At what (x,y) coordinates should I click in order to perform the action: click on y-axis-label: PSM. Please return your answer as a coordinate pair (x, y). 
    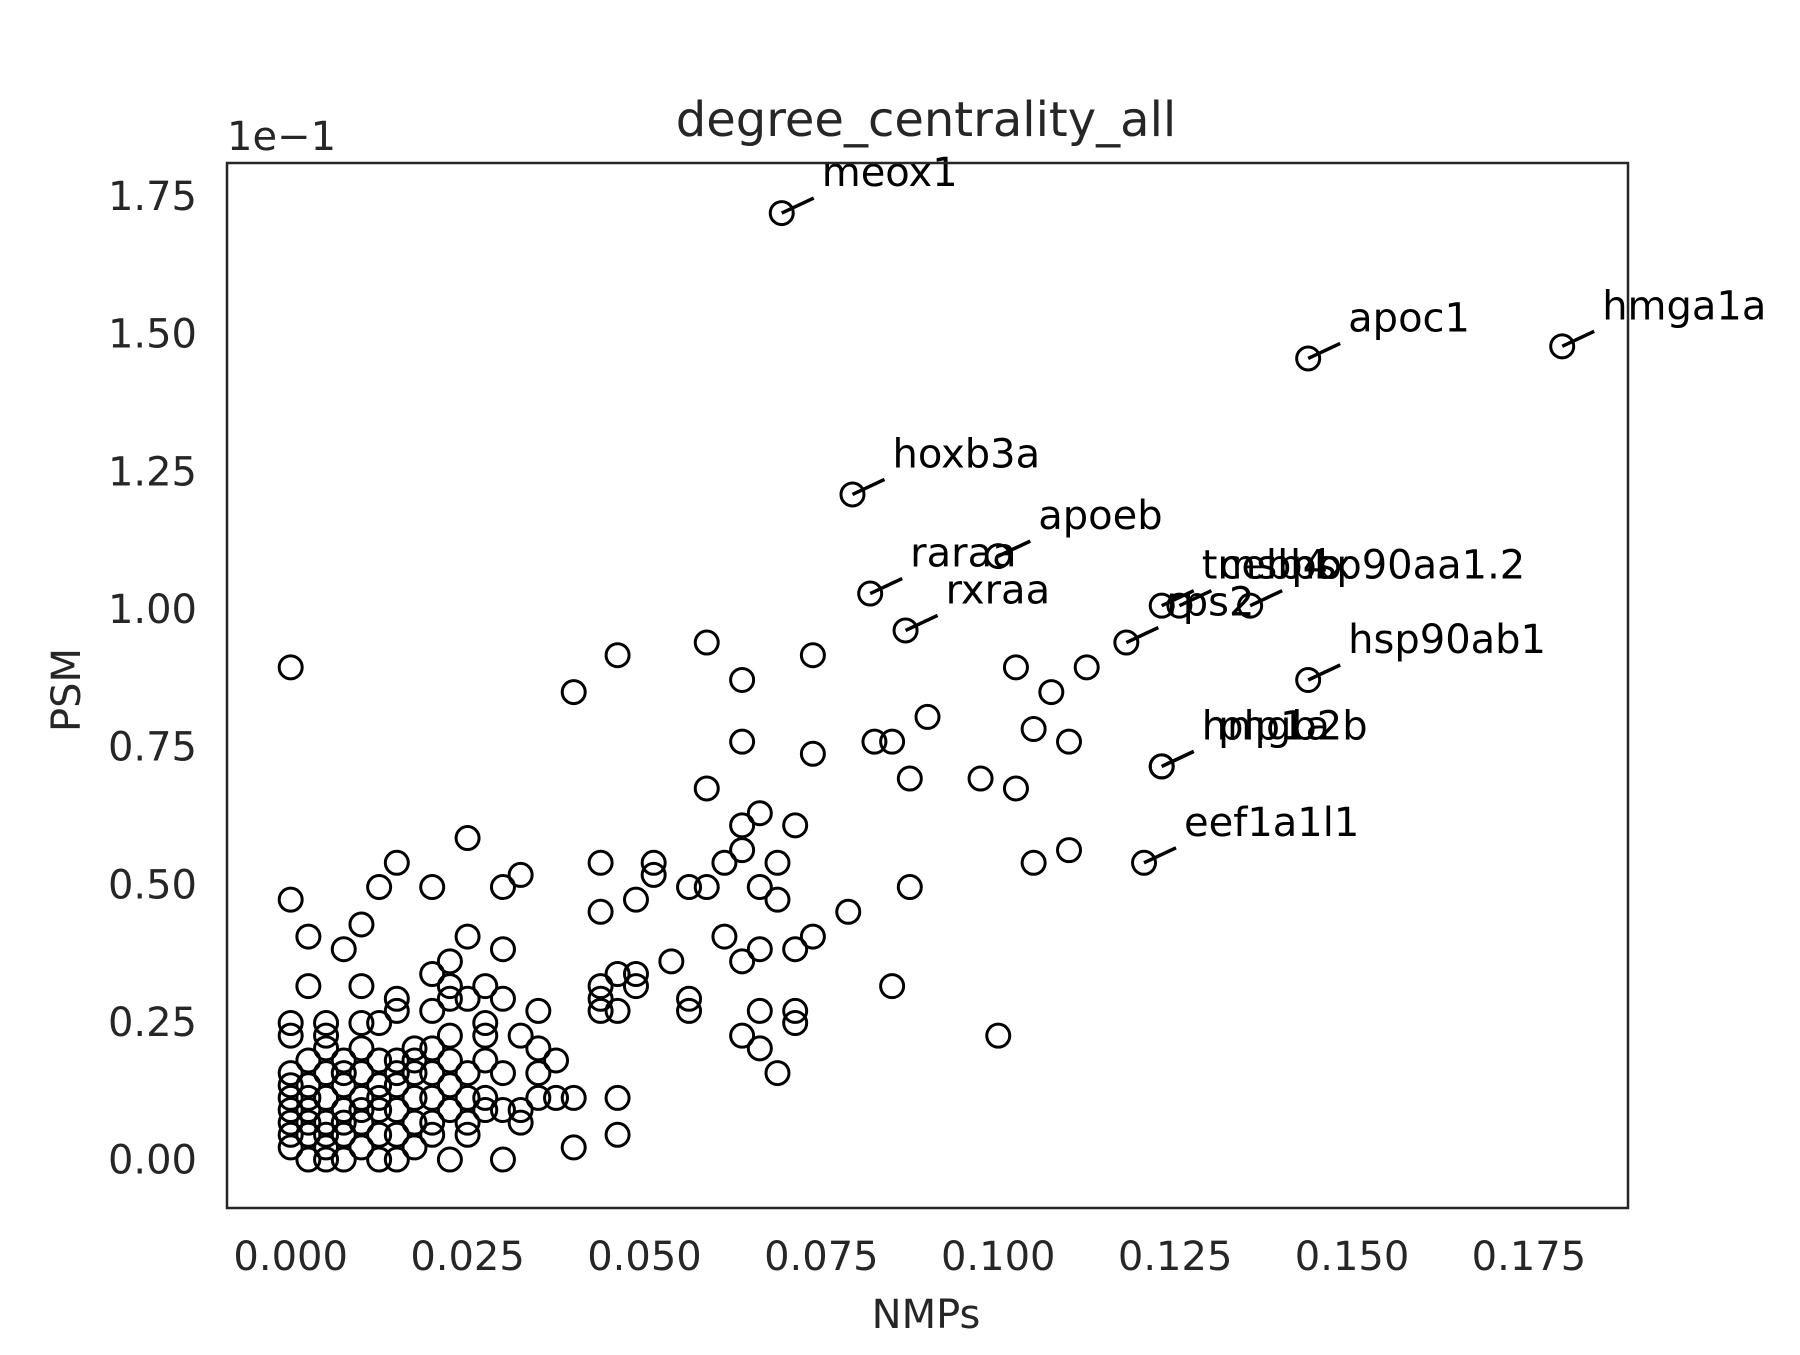
    Looking at the image, I should click on (67, 690).